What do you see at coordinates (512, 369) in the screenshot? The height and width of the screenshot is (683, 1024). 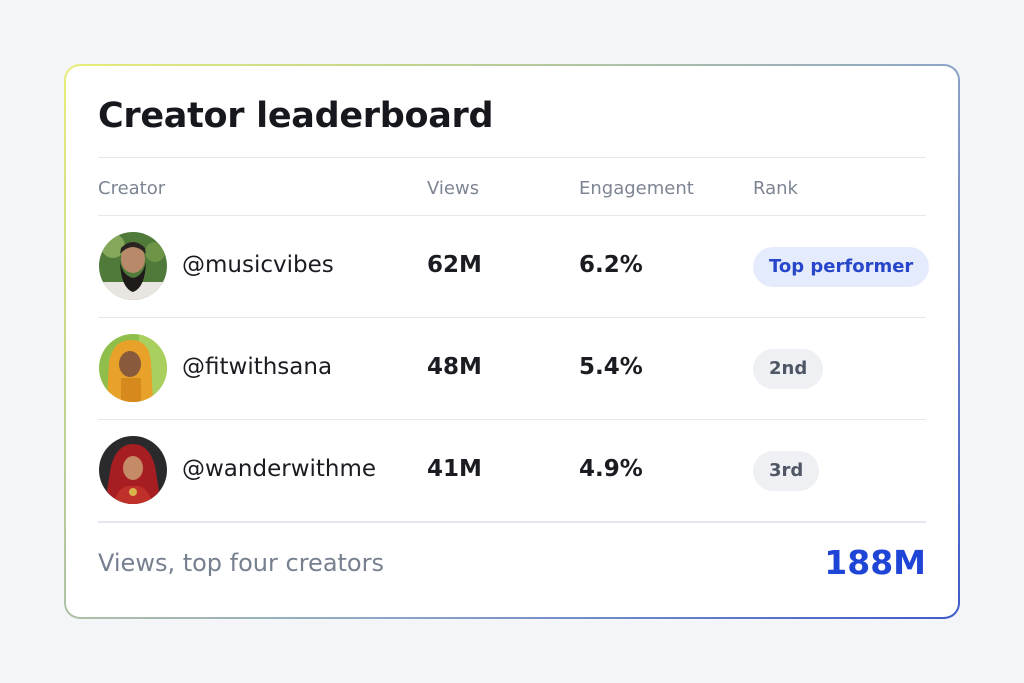 I see `table-row: @fitwithsana 48M 5.4% 2nd` at bounding box center [512, 369].